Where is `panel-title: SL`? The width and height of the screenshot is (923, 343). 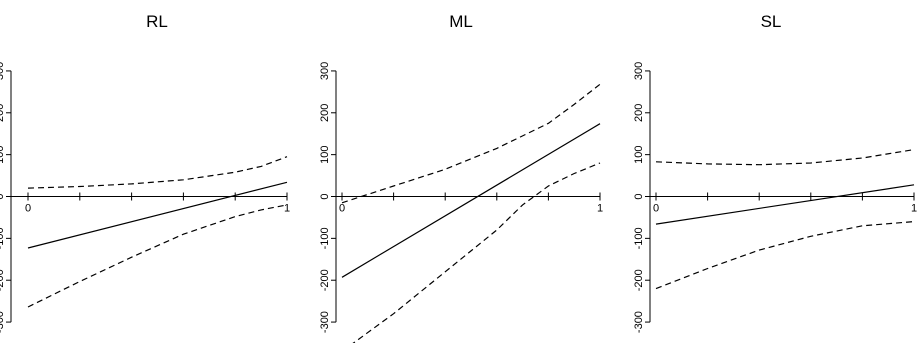 panel-title: SL is located at coordinates (771, 21).